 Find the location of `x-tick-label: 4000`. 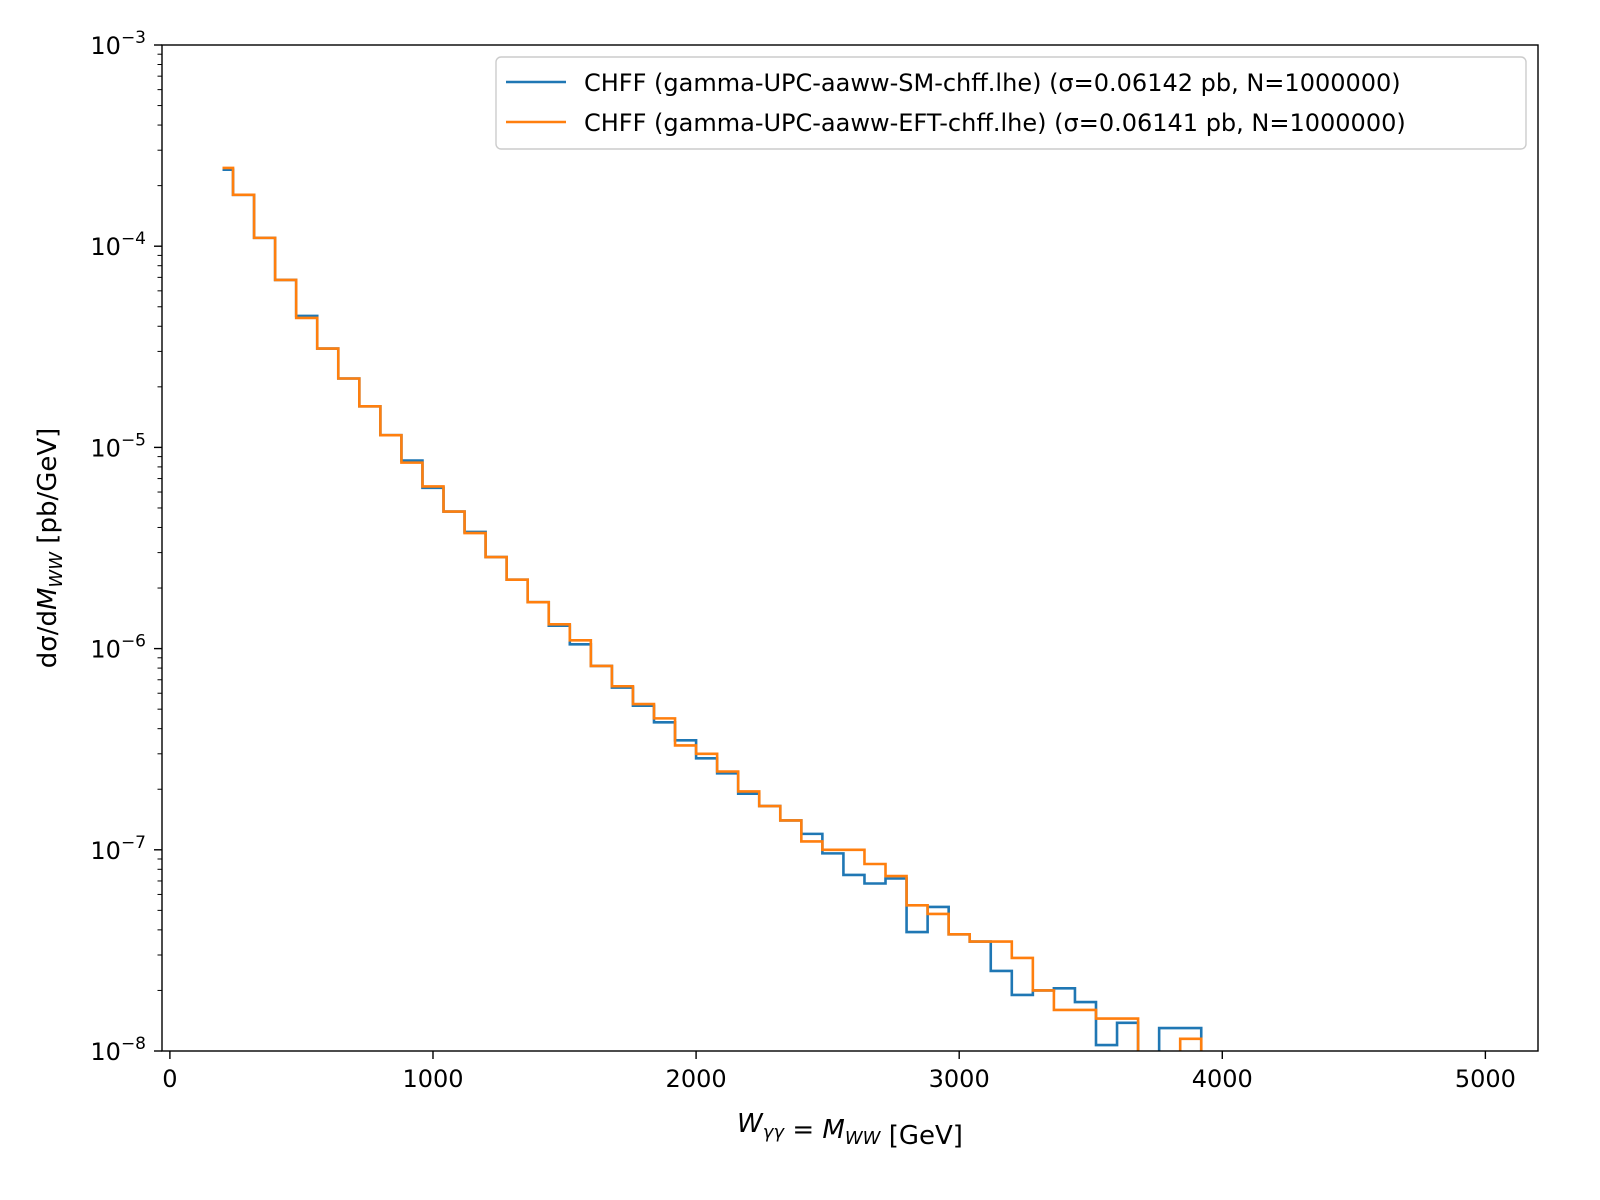

x-tick-label: 4000 is located at coordinates (1222, 1079).